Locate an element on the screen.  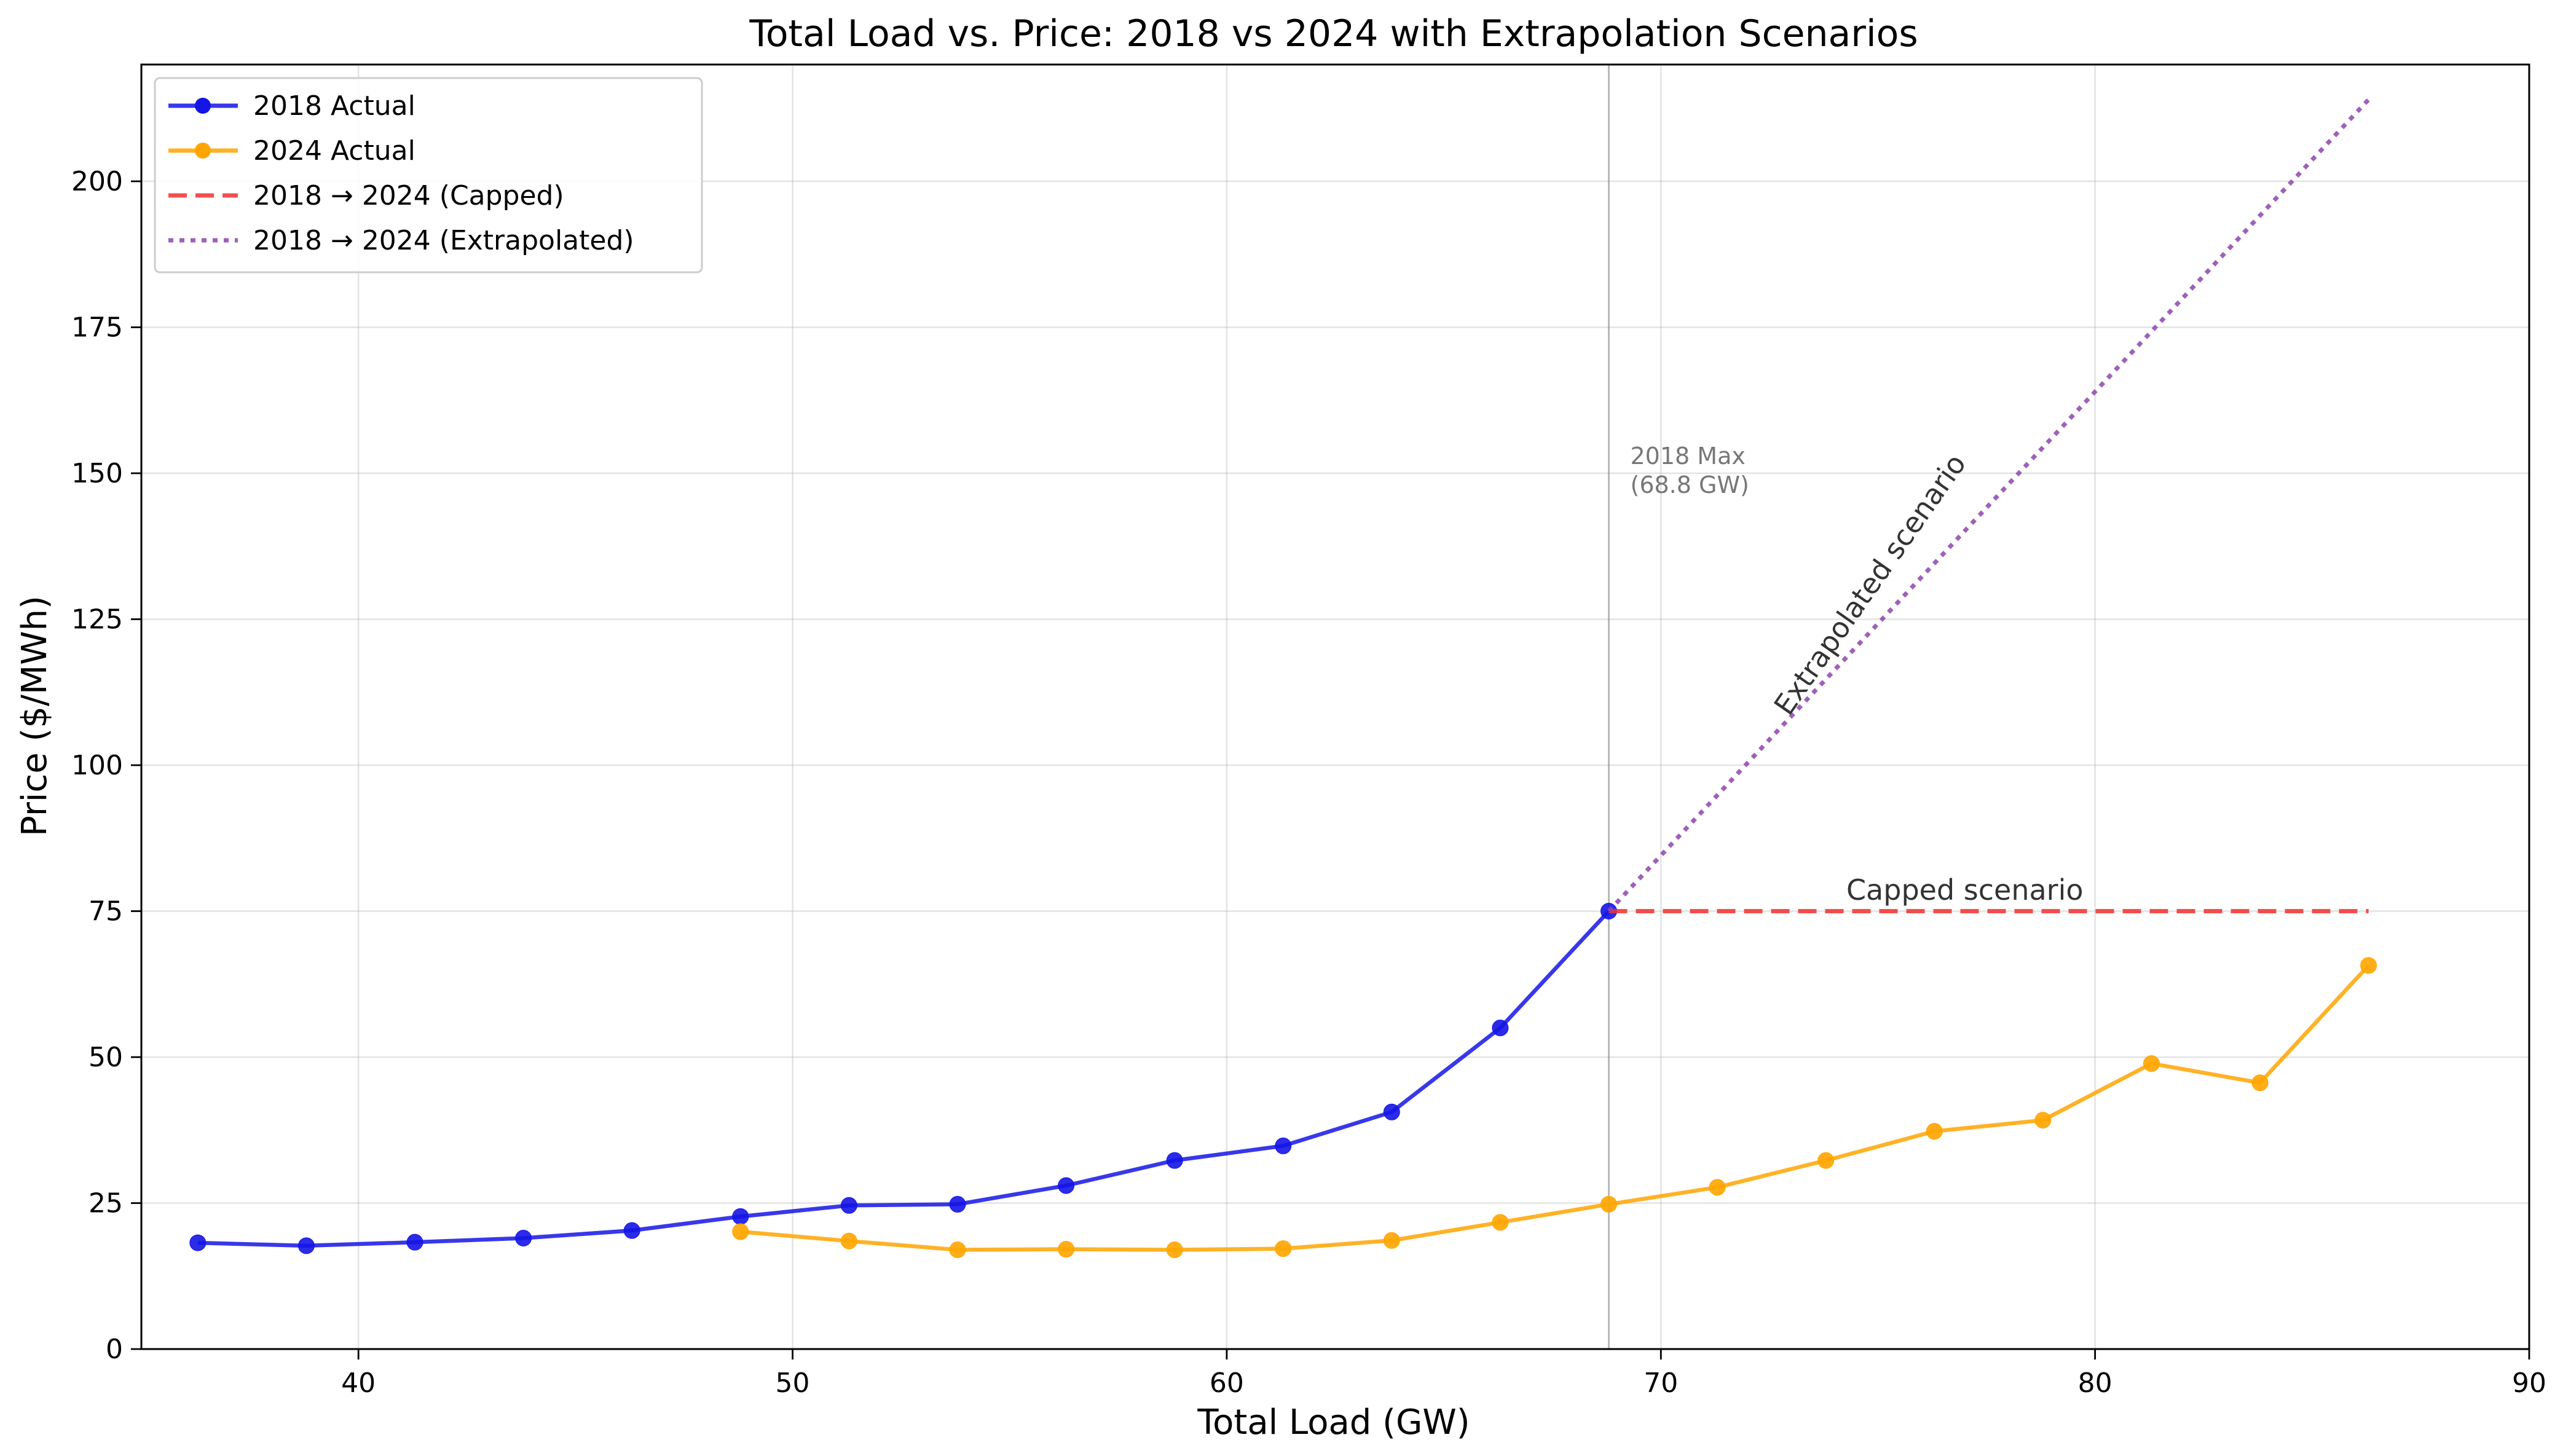
x-tick-label: 90 is located at coordinates (2529, 1383).